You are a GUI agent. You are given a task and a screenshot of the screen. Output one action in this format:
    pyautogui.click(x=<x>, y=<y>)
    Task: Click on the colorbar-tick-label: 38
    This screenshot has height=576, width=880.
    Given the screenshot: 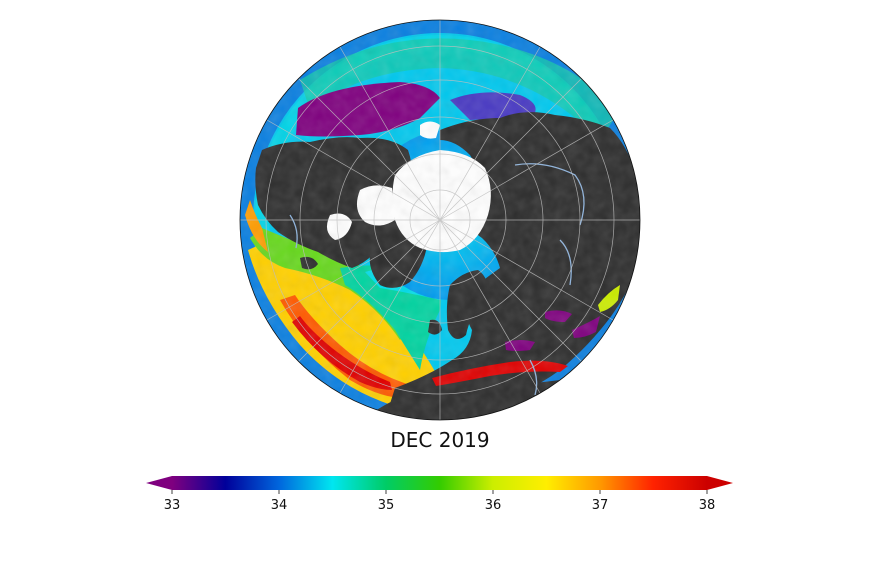 What is the action you would take?
    pyautogui.click(x=707, y=505)
    